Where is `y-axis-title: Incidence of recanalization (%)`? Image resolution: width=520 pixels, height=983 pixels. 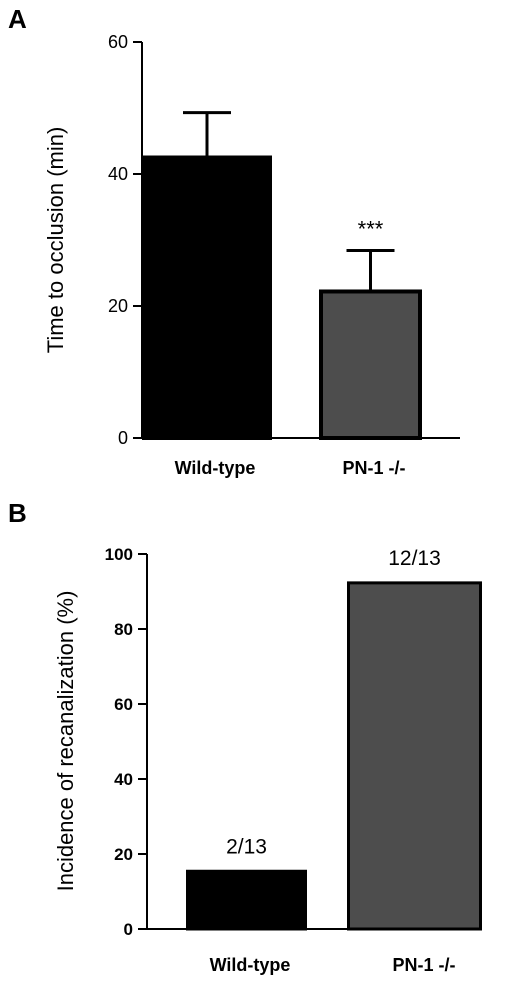
y-axis-title: Incidence of recanalization (%) is located at coordinates (65, 741).